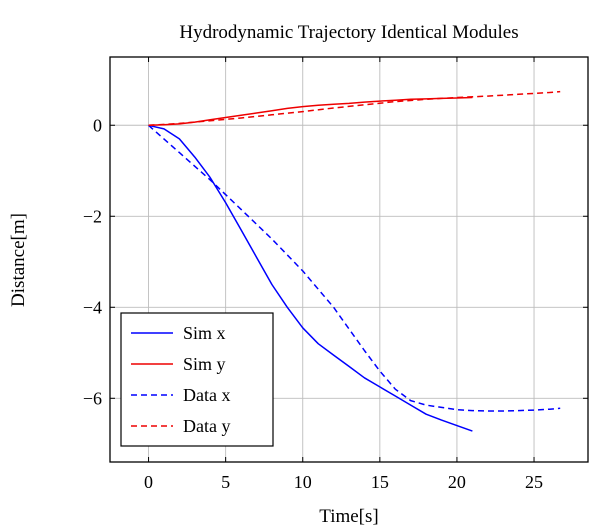 Image resolution: width=600 pixels, height=531 pixels. I want to click on x-axis-label: Time[s], so click(348, 516).